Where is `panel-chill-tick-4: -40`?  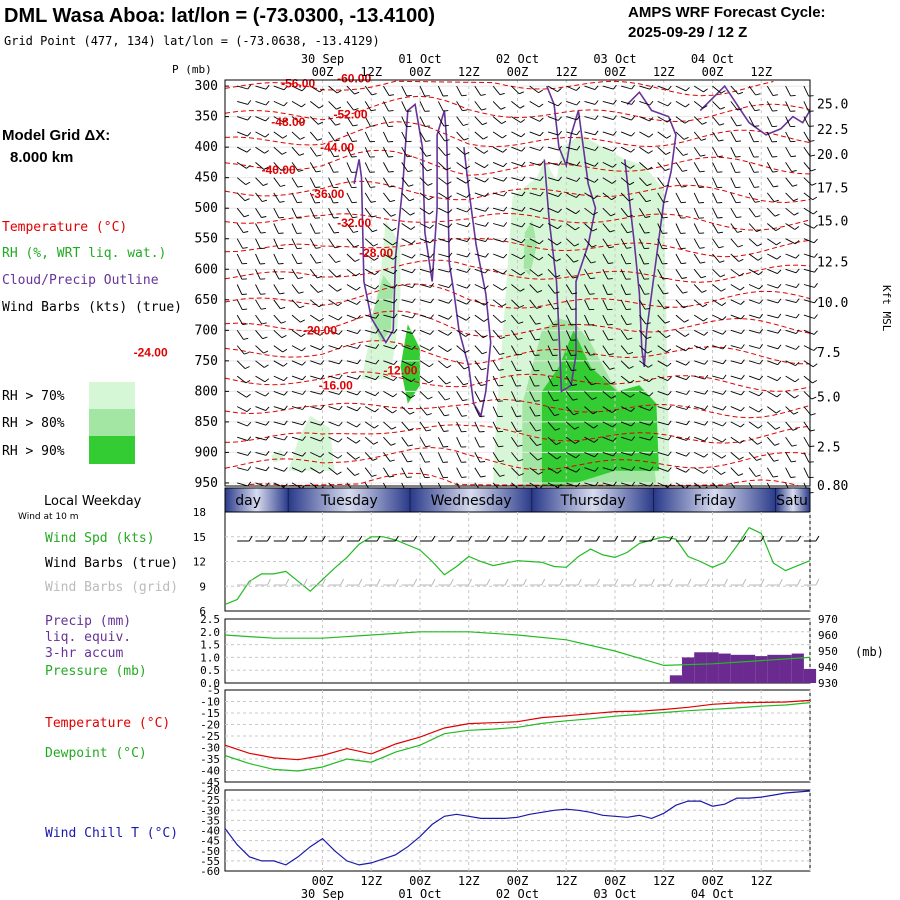
panel-chill-tick-4: -40 is located at coordinates (210, 831).